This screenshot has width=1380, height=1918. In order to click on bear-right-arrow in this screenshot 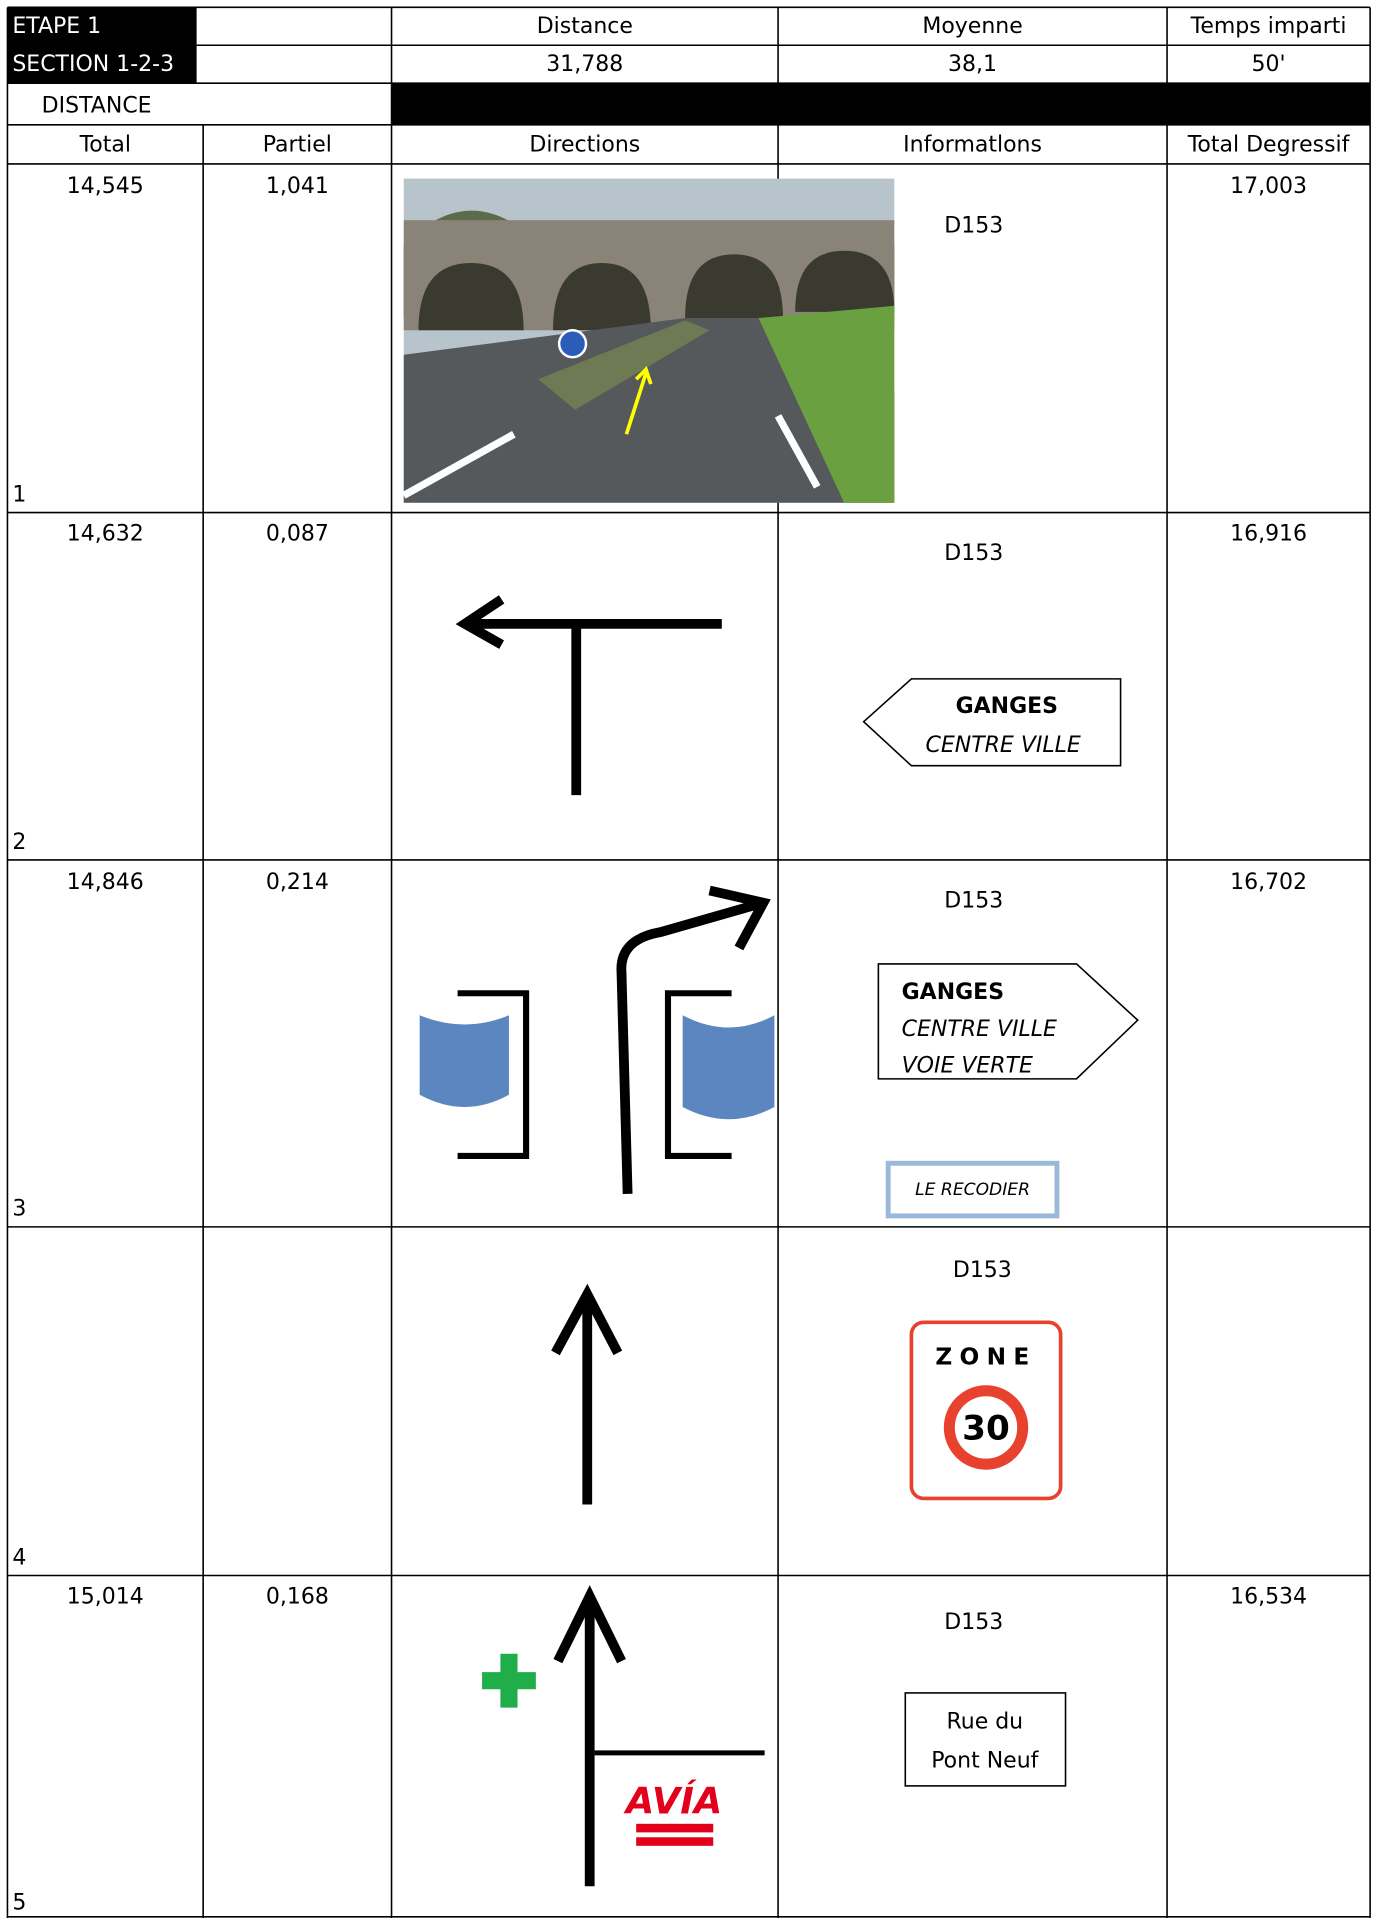, I will do `click(693, 1039)`.